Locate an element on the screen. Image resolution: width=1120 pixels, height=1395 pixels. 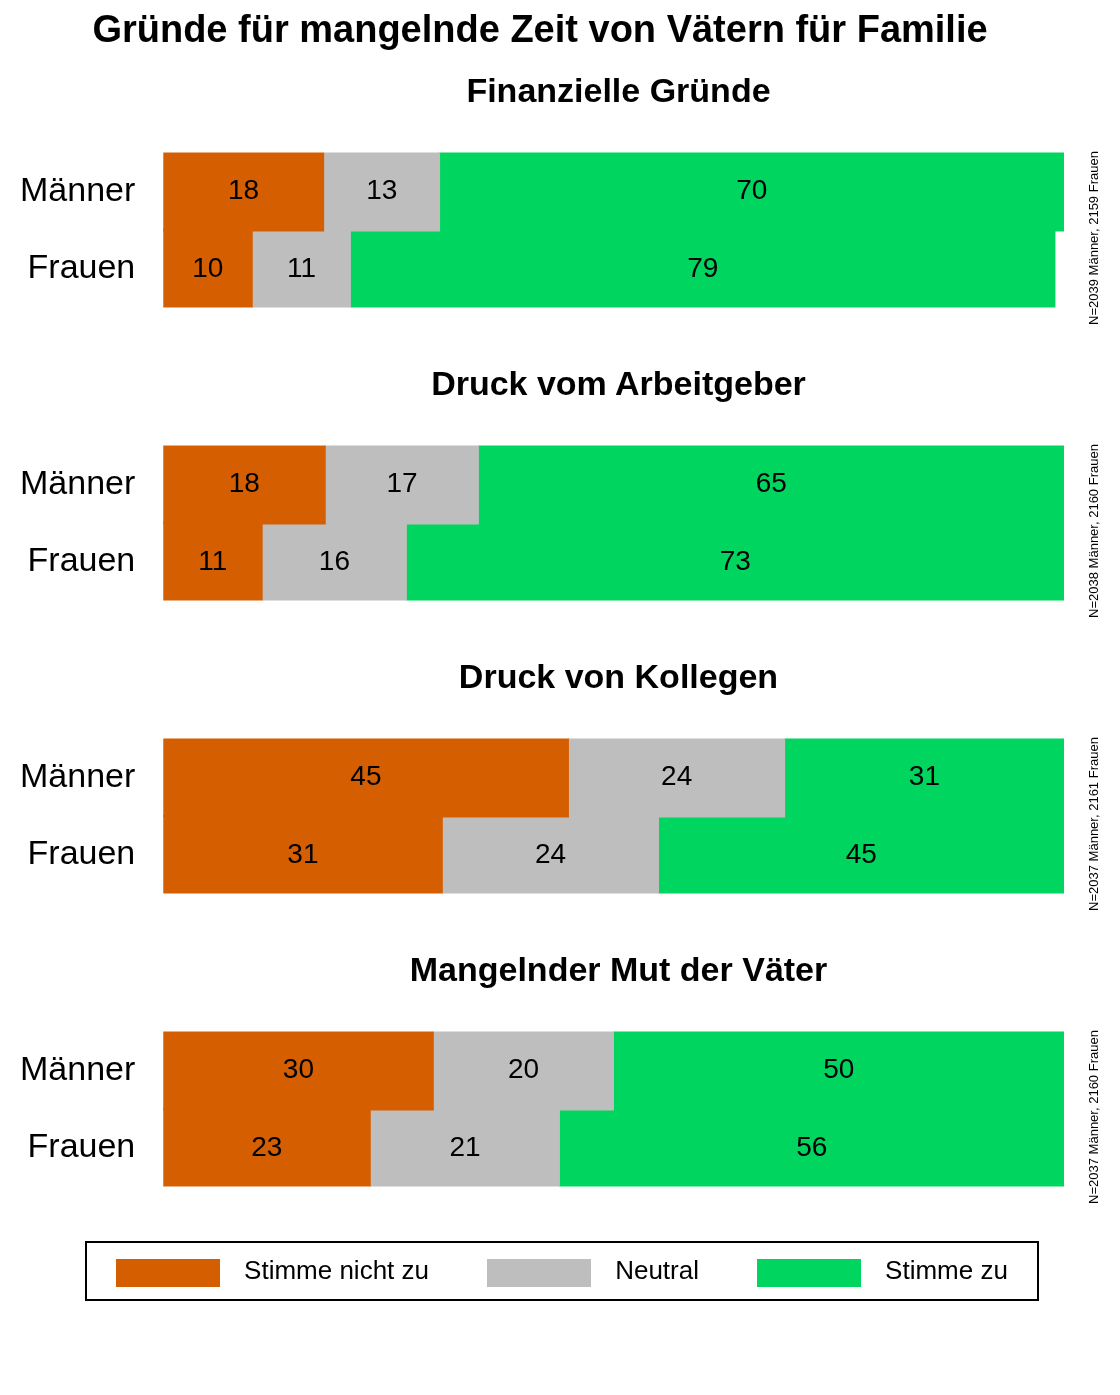
chart-subtitle: Druck vom Arbeitgeber is located at coordinates (618, 383).